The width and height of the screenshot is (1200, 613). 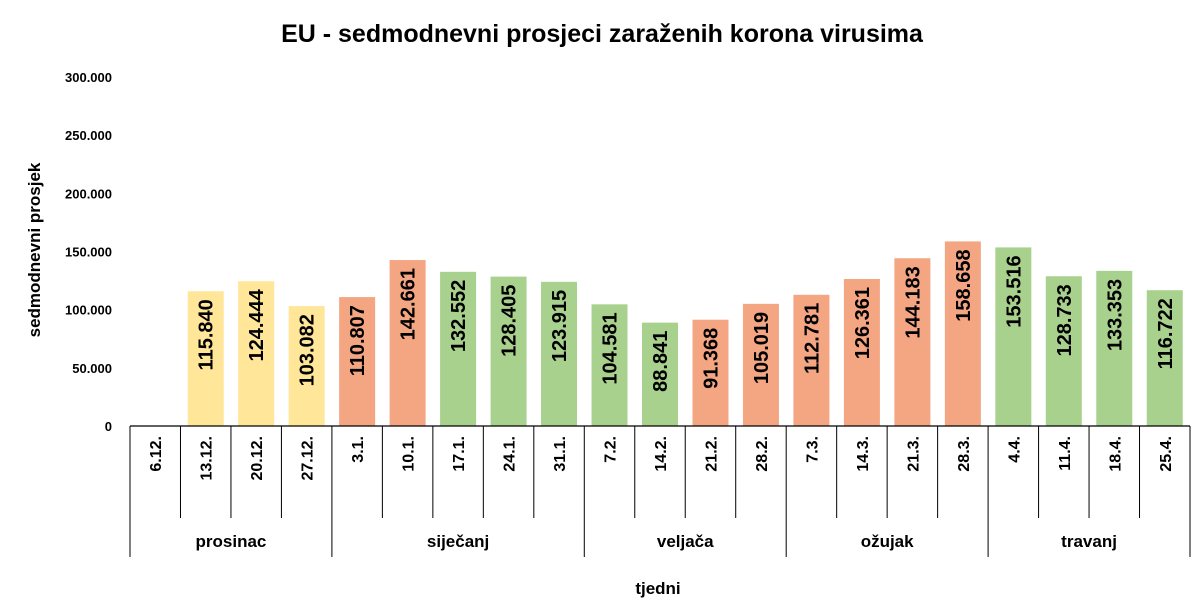 I want to click on data-label: 103.082, so click(x=308, y=350).